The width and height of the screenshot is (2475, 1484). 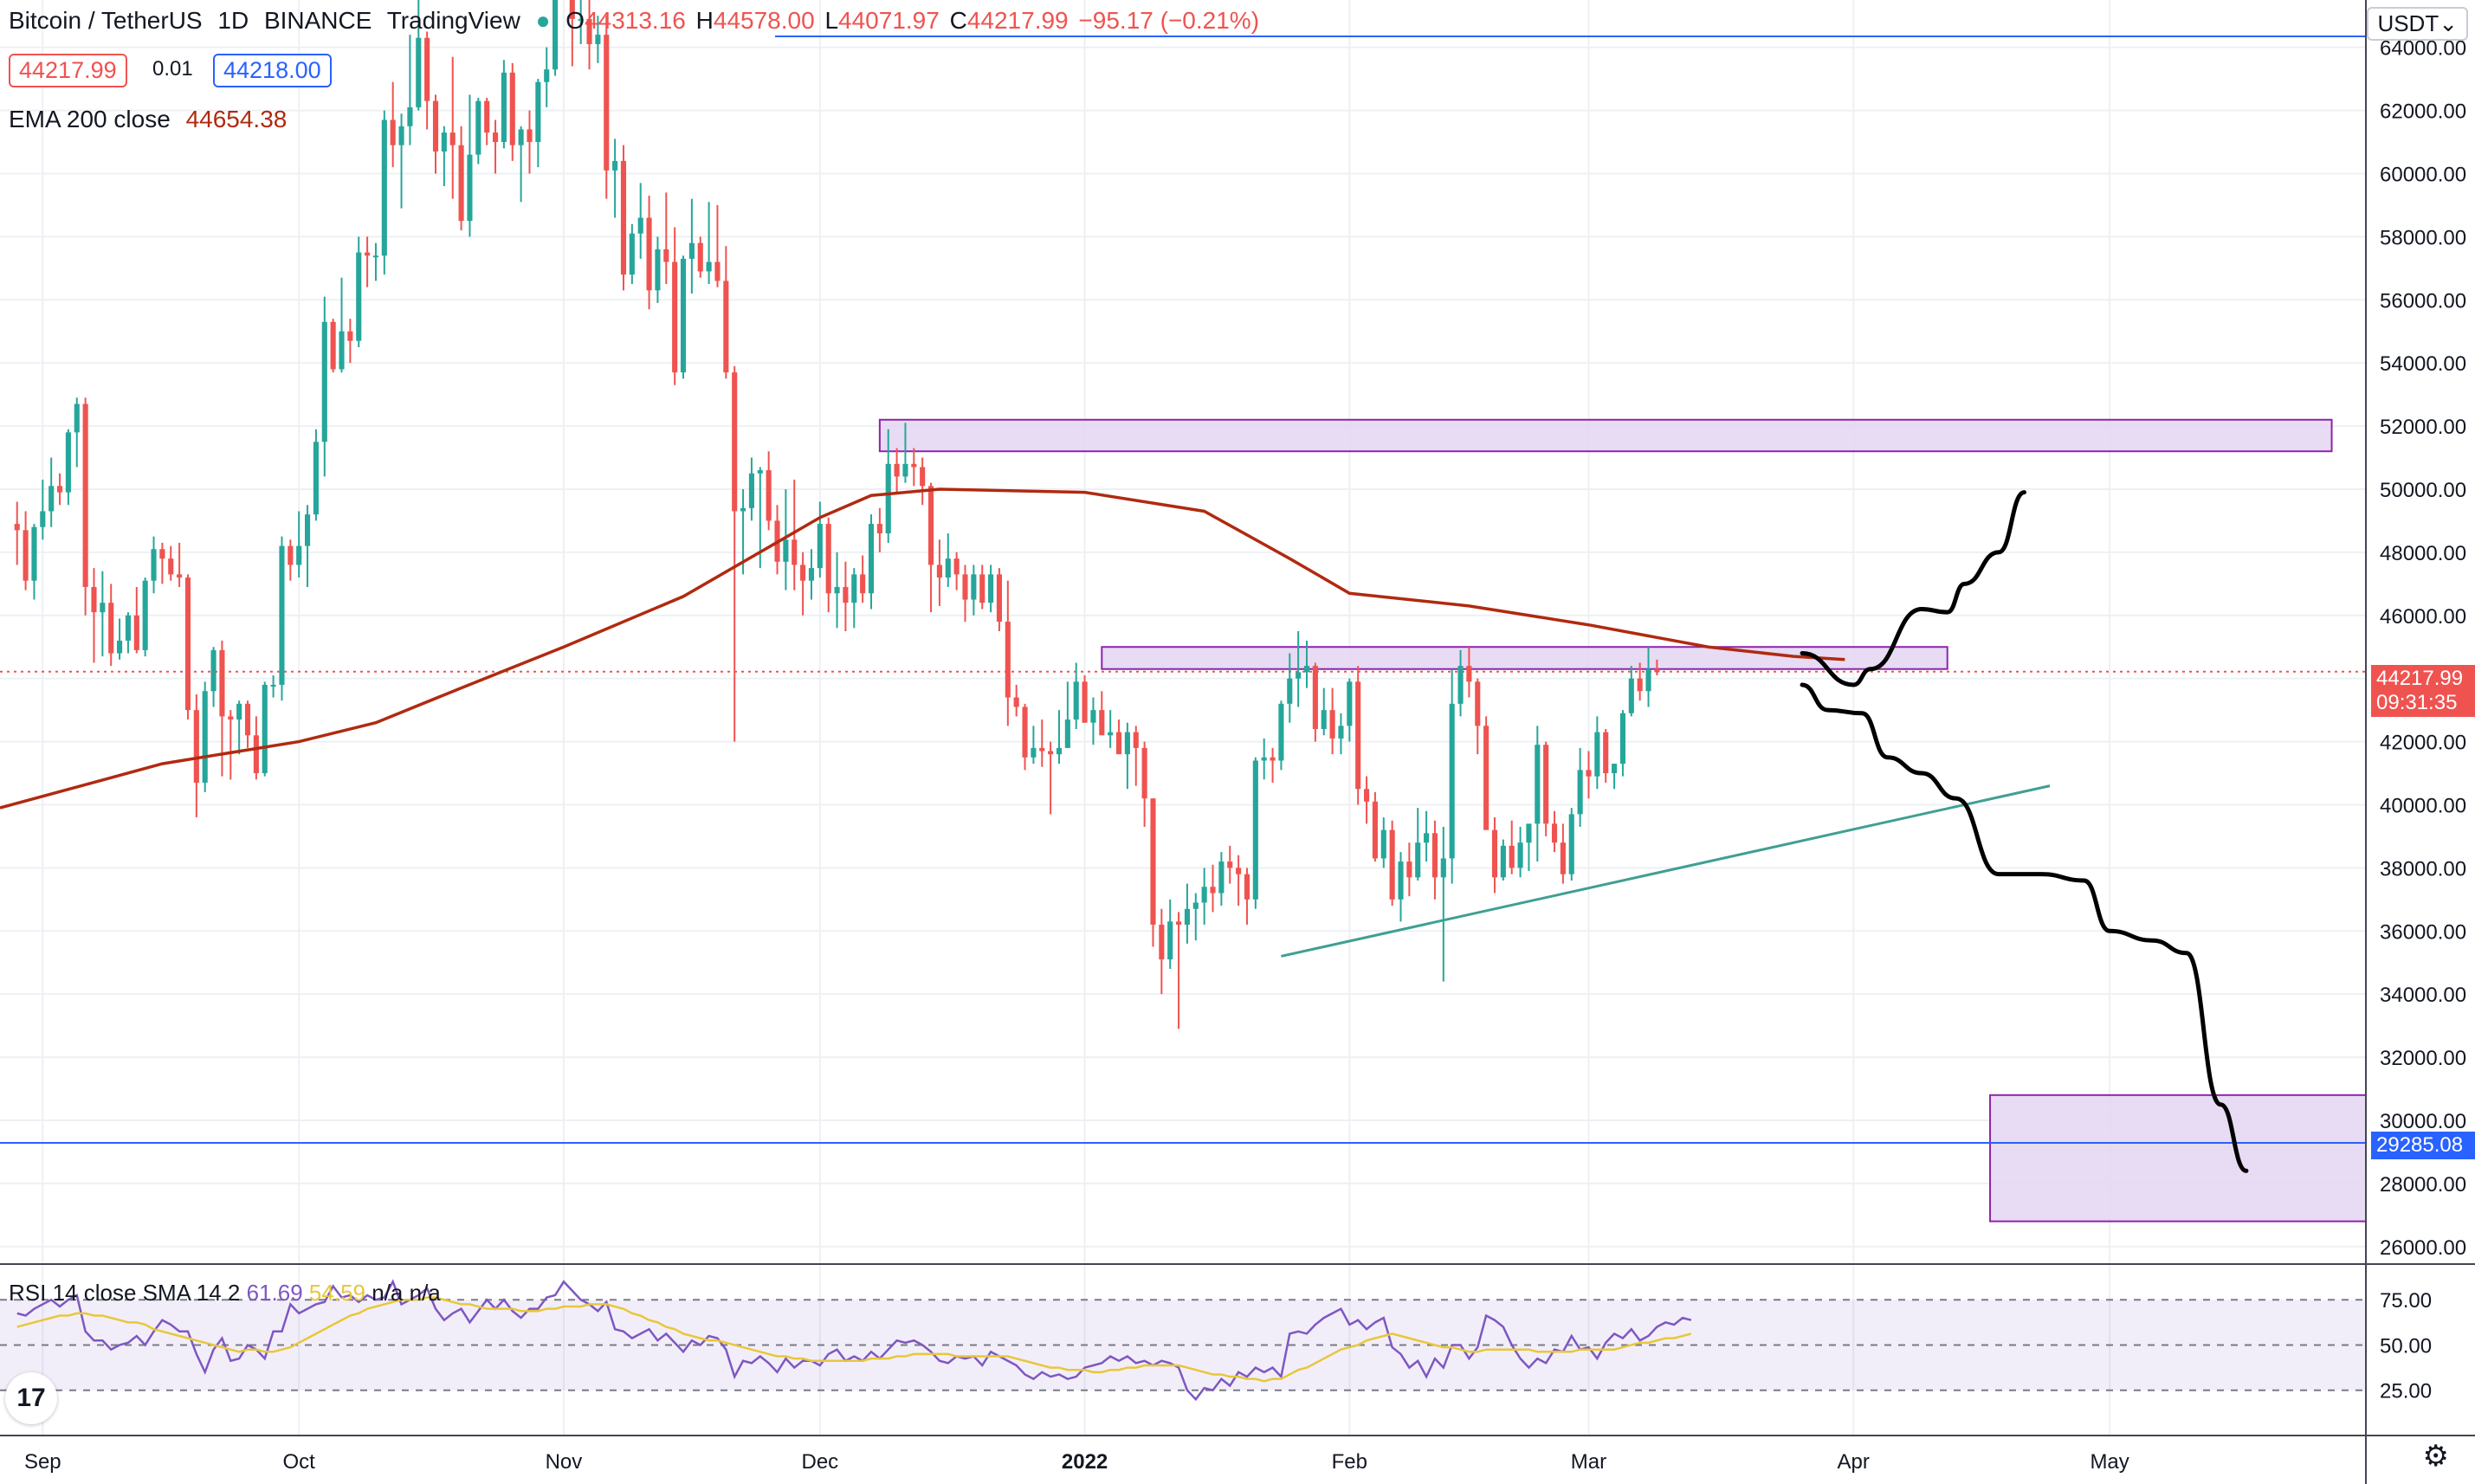 I want to click on rsi-value: 61.69, so click(x=274, y=1293).